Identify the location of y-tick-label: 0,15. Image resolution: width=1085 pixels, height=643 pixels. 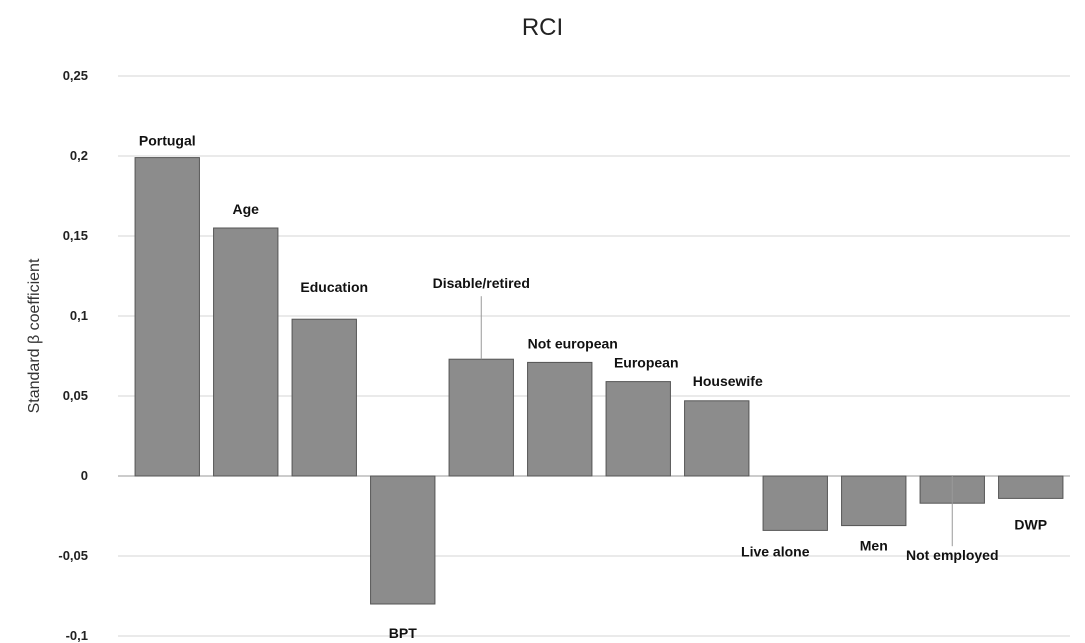
(75, 235).